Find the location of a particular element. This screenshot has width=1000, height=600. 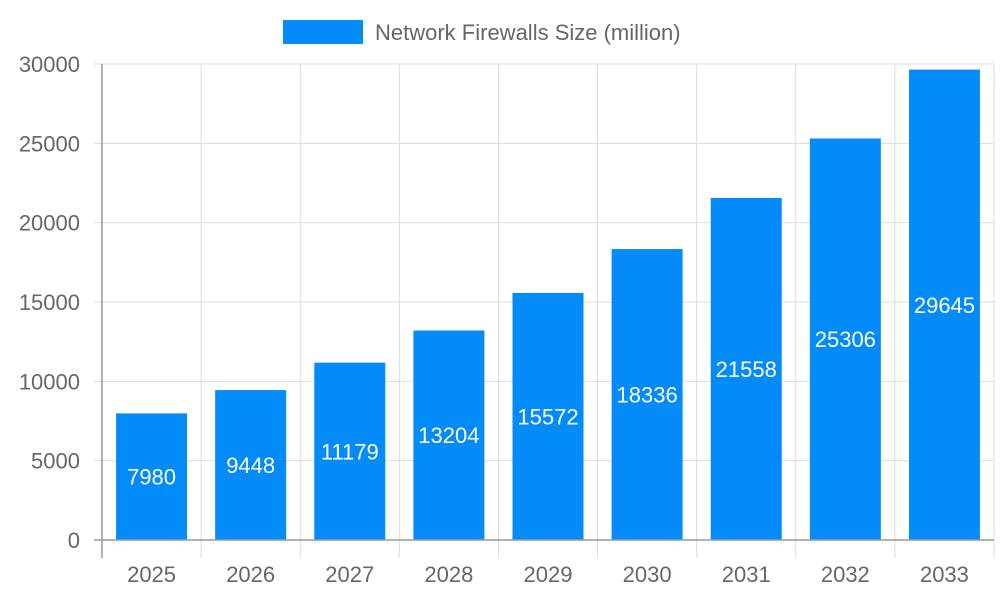

y-tick-label: 20000 is located at coordinates (49, 223).